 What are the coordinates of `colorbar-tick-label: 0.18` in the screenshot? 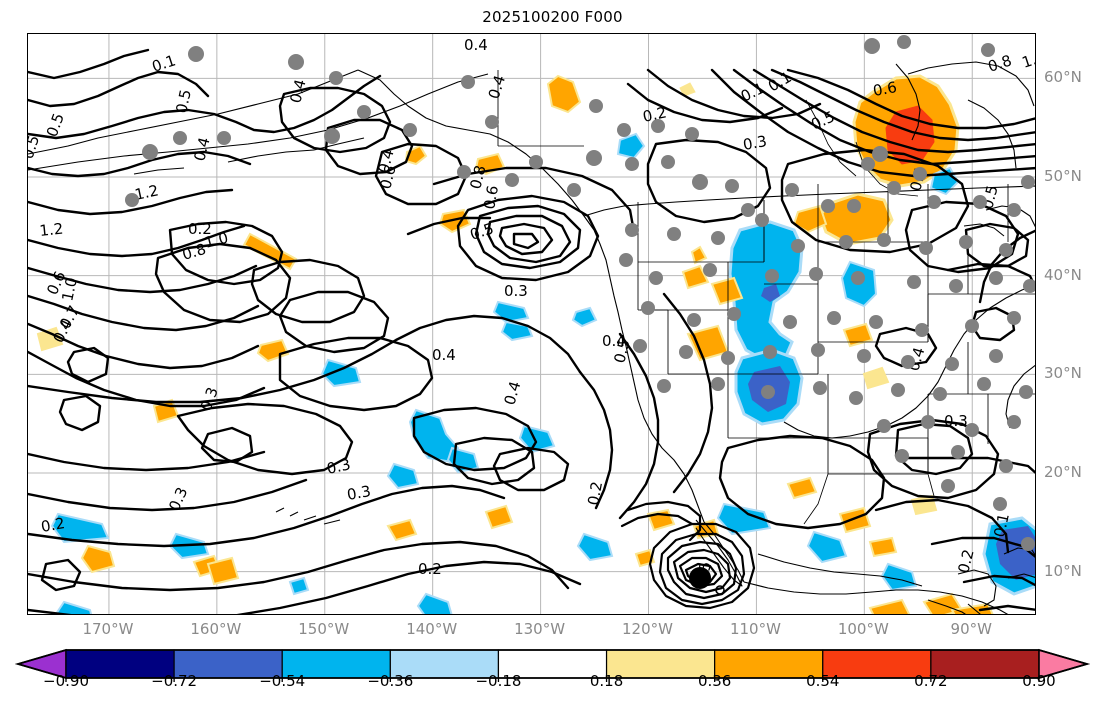 It's located at (606, 681).